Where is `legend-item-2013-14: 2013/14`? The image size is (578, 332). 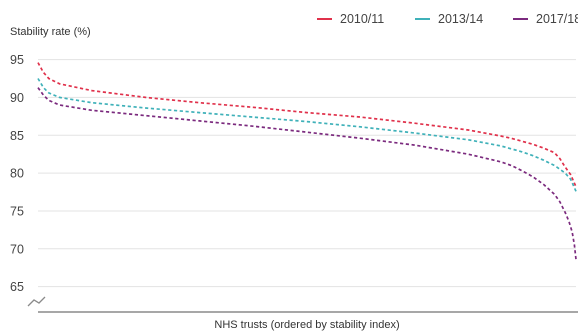 legend-item-2013-14: 2013/14 is located at coordinates (449, 19).